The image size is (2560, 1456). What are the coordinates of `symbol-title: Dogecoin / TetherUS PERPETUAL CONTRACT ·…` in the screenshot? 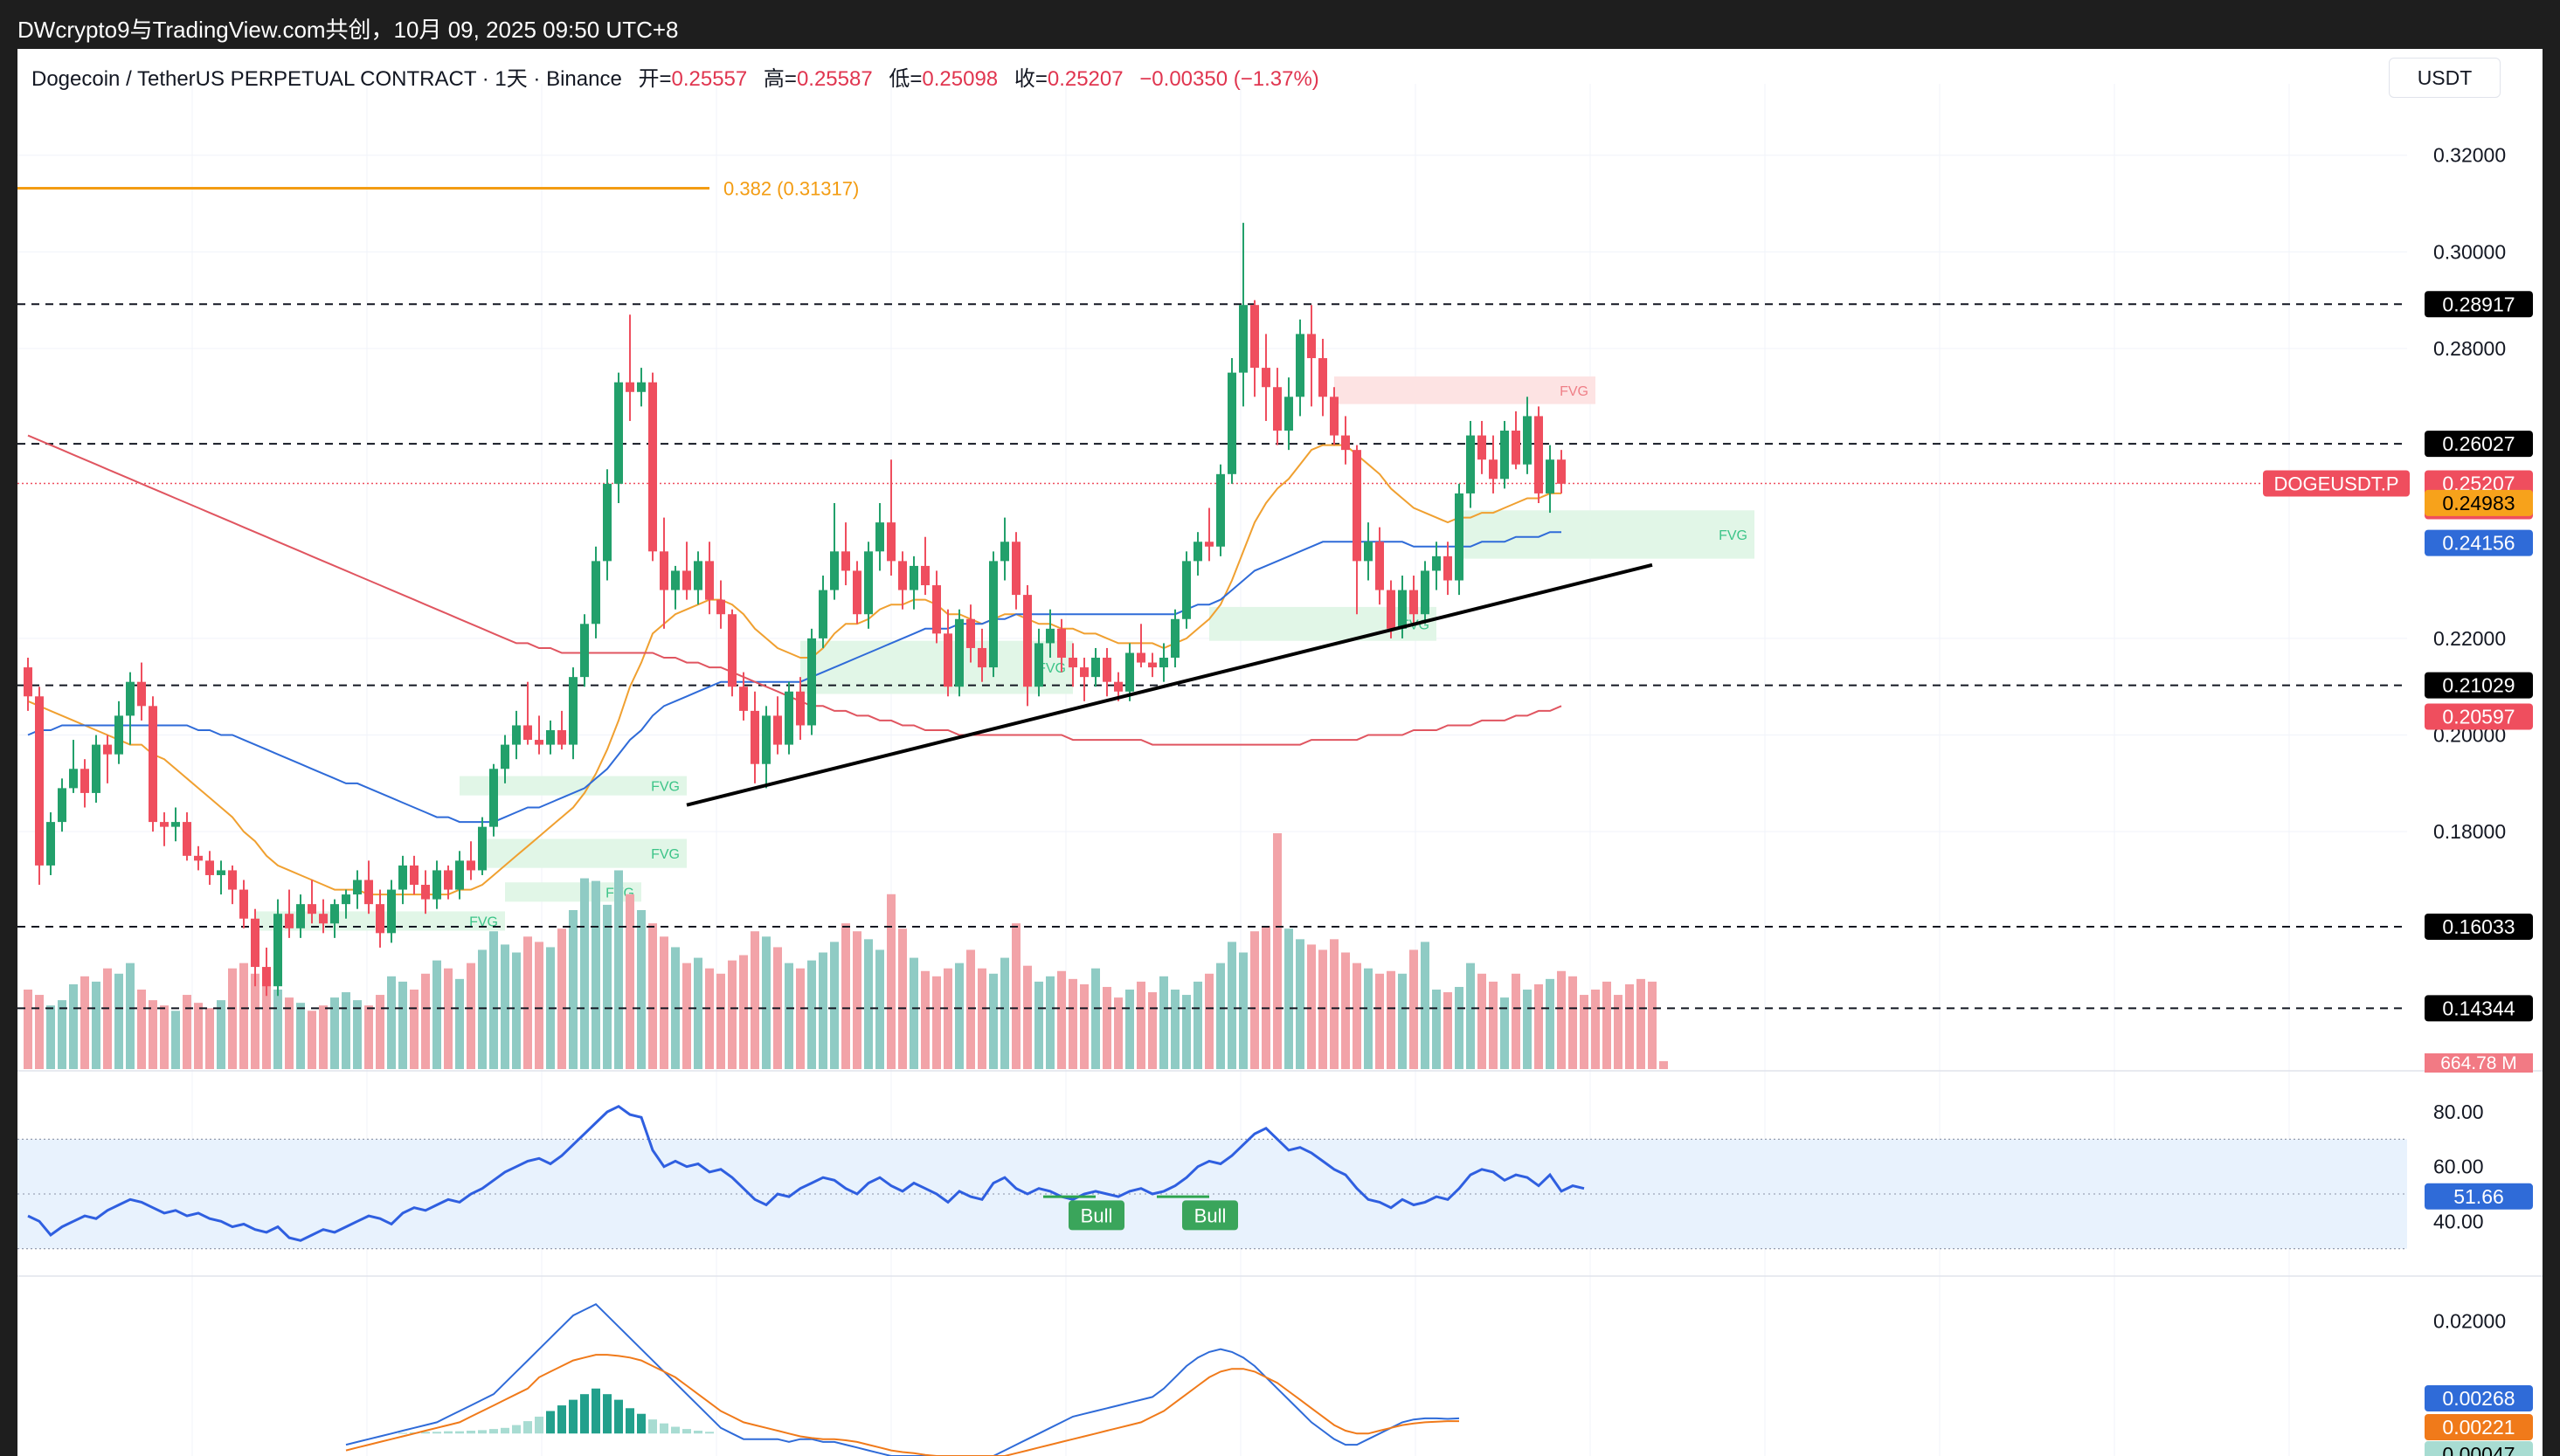 It's located at (326, 79).